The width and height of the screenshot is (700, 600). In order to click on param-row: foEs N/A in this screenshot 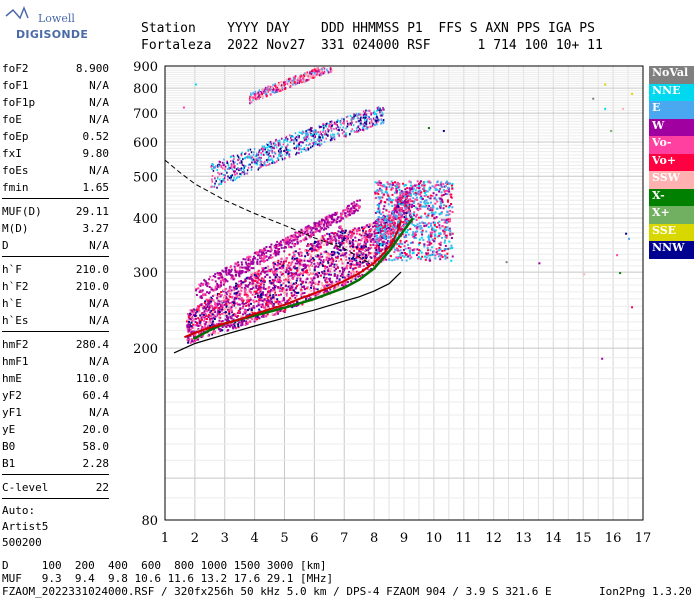, I will do `click(55, 170)`.